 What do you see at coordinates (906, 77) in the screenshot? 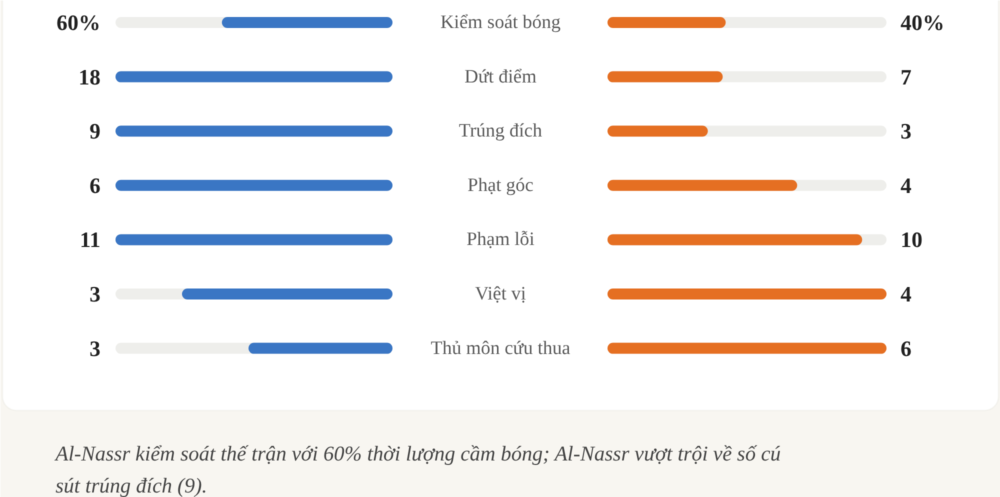
I see `data-label: 7` at bounding box center [906, 77].